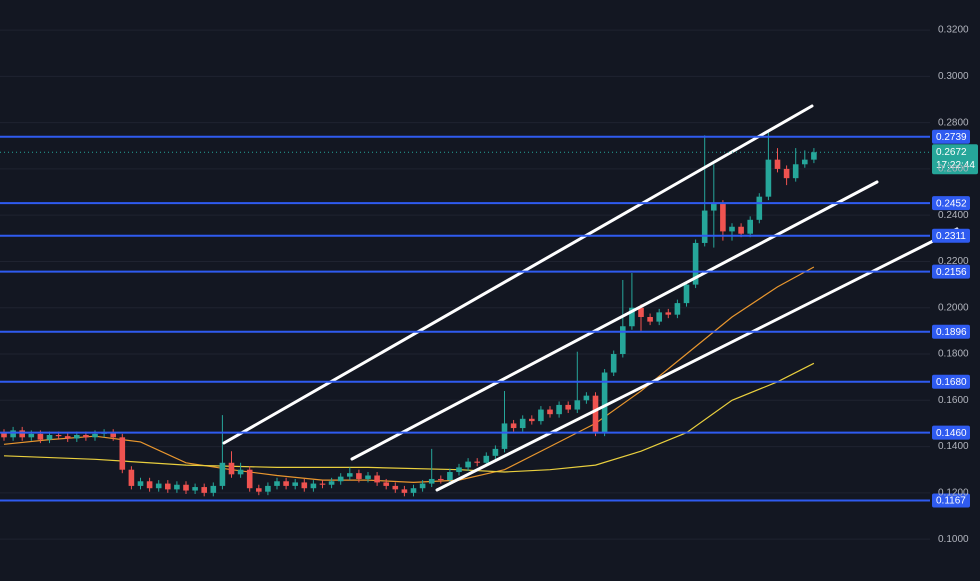  Describe the element at coordinates (953, 539) in the screenshot. I see `y-tick-label: 0.1000` at that location.